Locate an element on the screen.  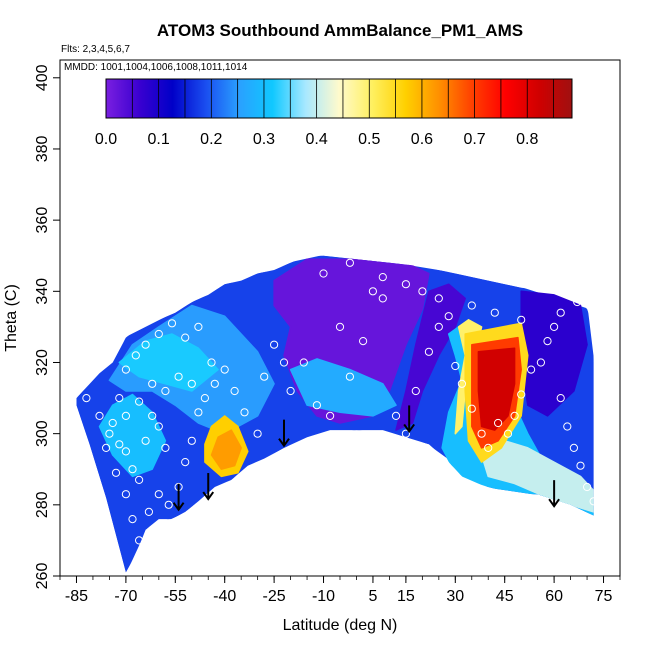
arrows is located at coordinates (366, 458).